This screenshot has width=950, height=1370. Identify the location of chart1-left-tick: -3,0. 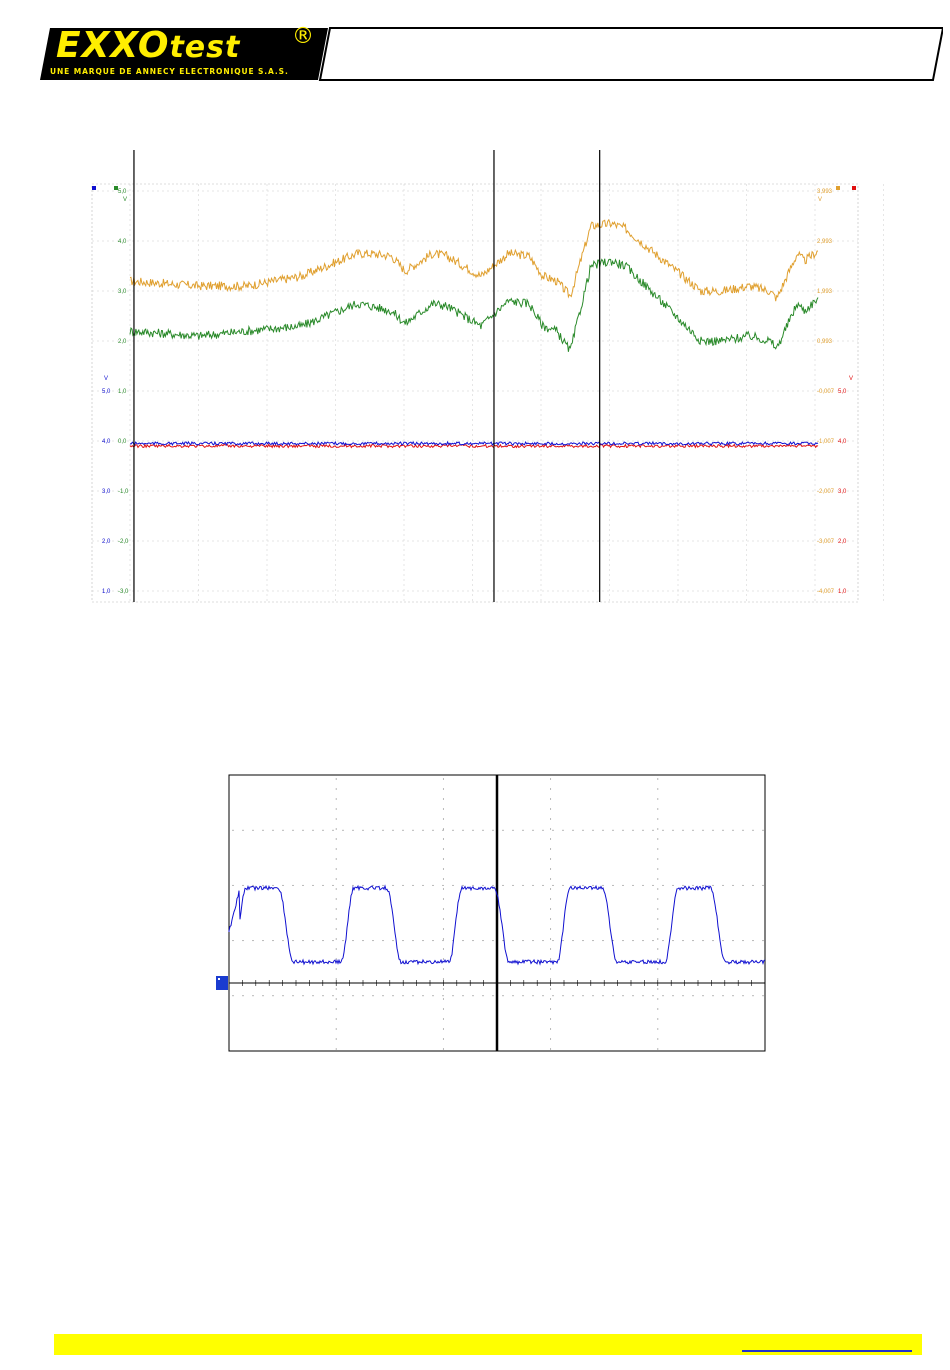
(123, 592).